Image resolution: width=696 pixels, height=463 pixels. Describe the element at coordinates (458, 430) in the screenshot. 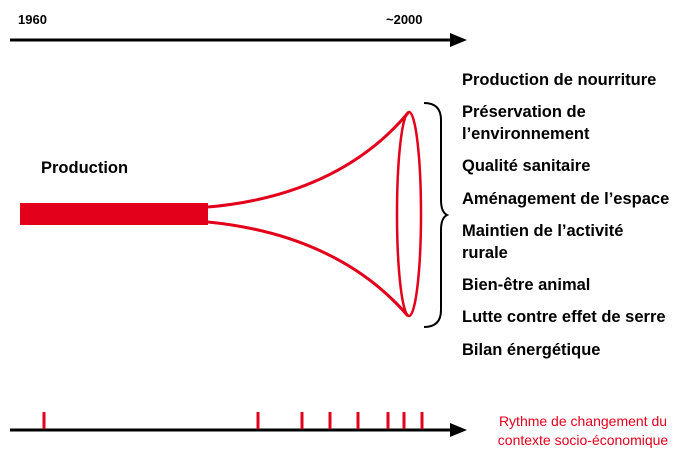

I see `rhythm-arrowhead` at that location.